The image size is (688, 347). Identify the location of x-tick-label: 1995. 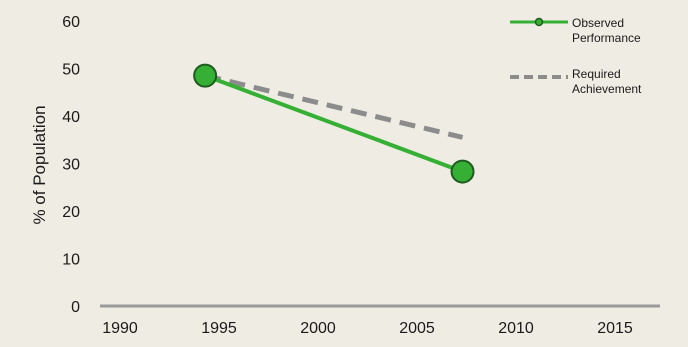
(219, 328).